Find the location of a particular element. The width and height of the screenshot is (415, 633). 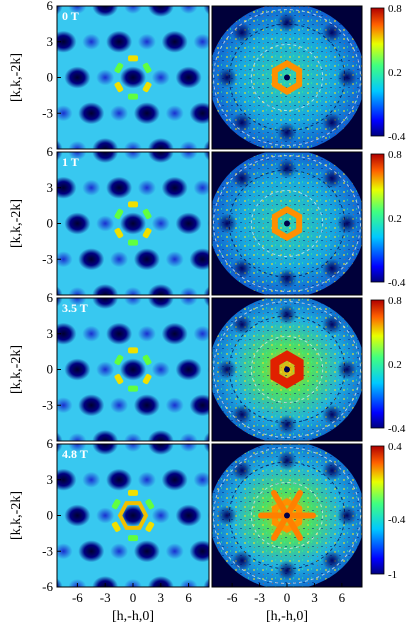

y-tick-label: 3 is located at coordinates (50, 187).